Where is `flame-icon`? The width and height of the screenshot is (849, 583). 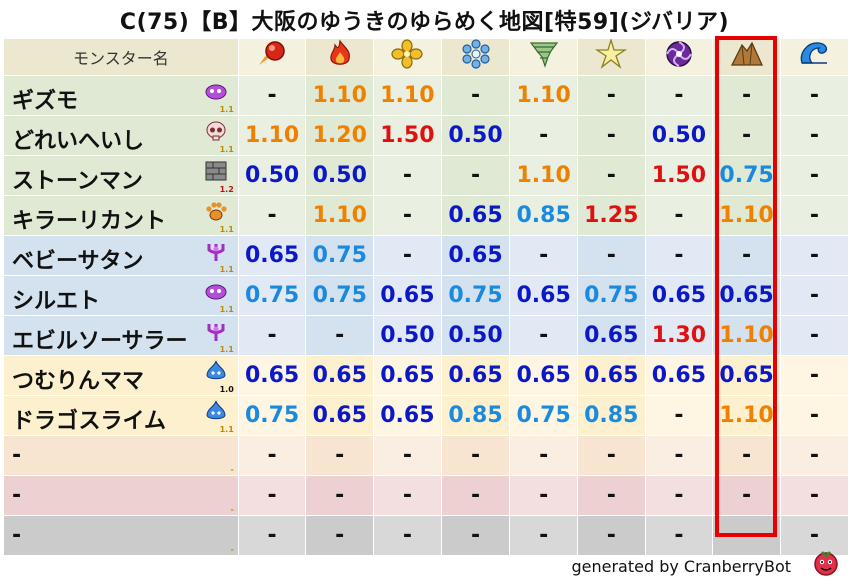
flame-icon is located at coordinates (340, 57).